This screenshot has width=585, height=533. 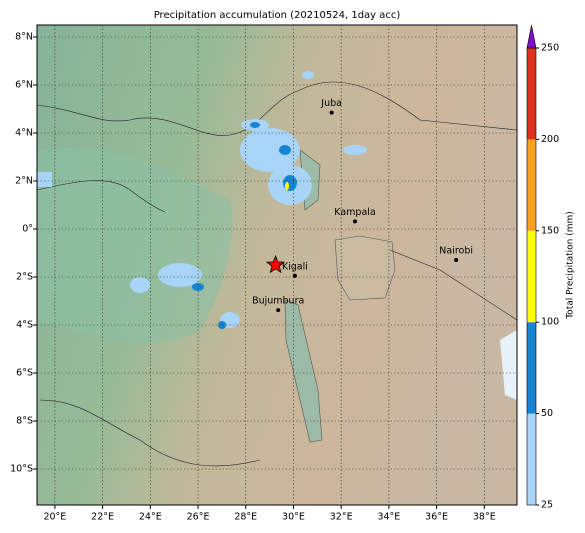 What do you see at coordinates (198, 517) in the screenshot?
I see `x-tick-label: 26°E` at bounding box center [198, 517].